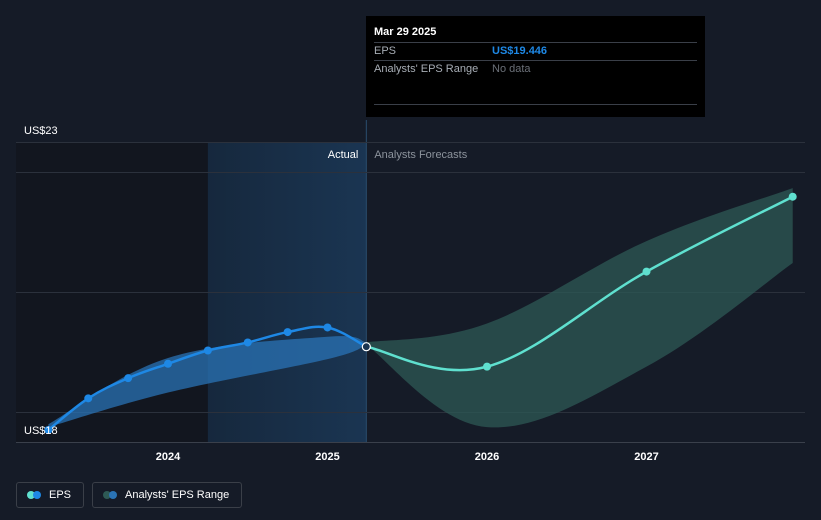  Describe the element at coordinates (31, 495) in the screenshot. I see `legend-eps-dot-forecast` at that location.